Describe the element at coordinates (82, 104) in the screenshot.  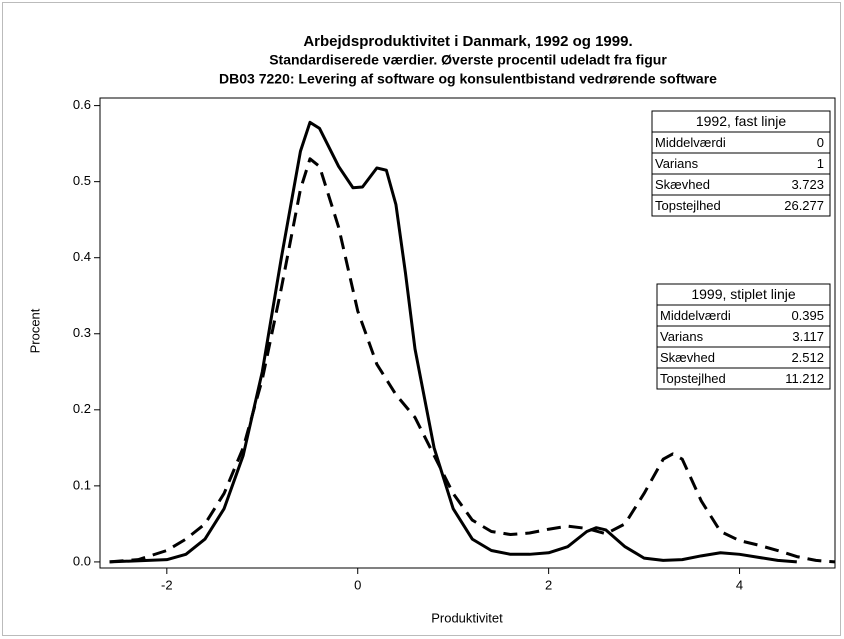
I see `y-tick-label: 0.6` at that location.